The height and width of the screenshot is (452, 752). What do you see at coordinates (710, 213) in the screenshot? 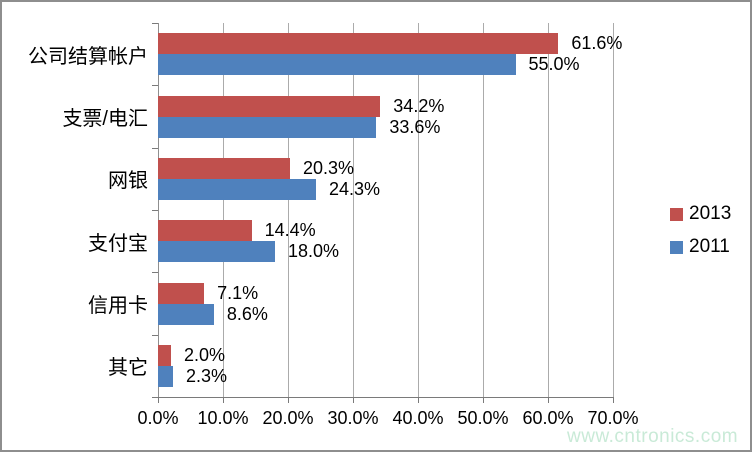
I see `legend-label-2013: 2013` at bounding box center [710, 213].